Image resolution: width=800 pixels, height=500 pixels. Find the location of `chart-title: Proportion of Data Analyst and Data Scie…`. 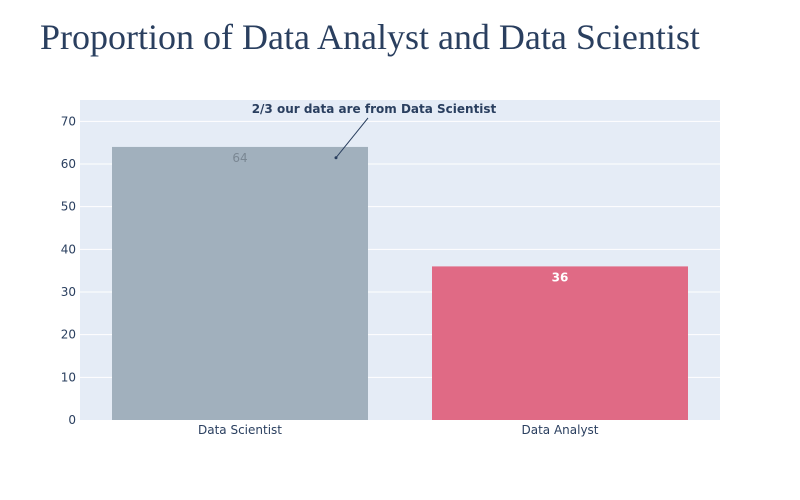

chart-title: Proportion of Data Analyst and Data Scie… is located at coordinates (370, 37).